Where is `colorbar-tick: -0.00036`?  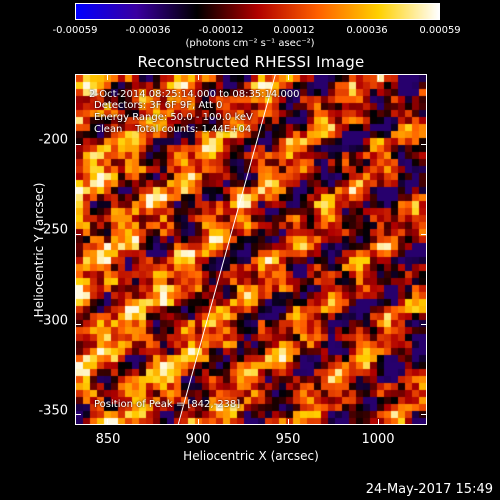
colorbar-tick: -0.00036 is located at coordinates (148, 30).